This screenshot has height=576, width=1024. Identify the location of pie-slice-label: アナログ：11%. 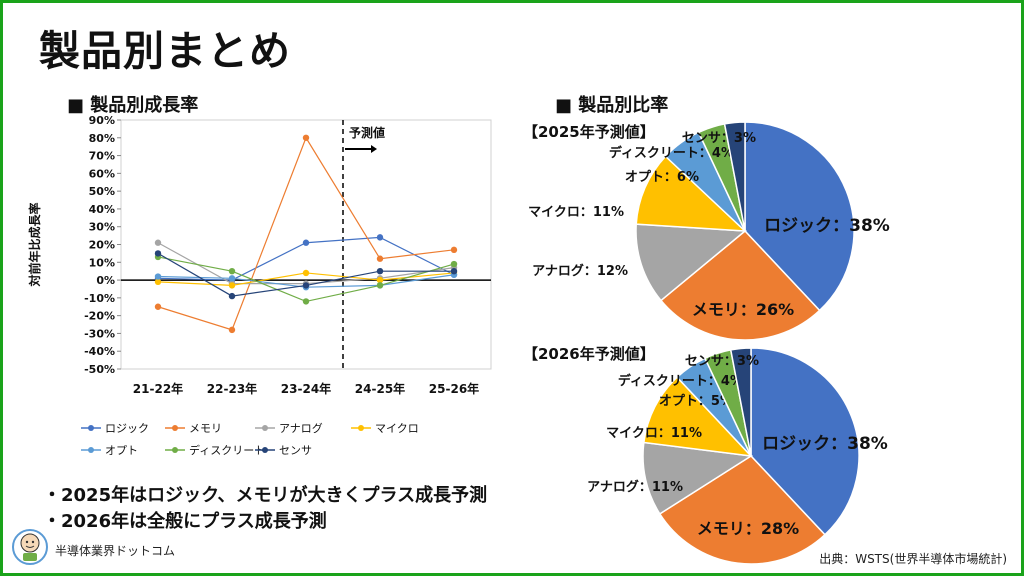
(635, 487).